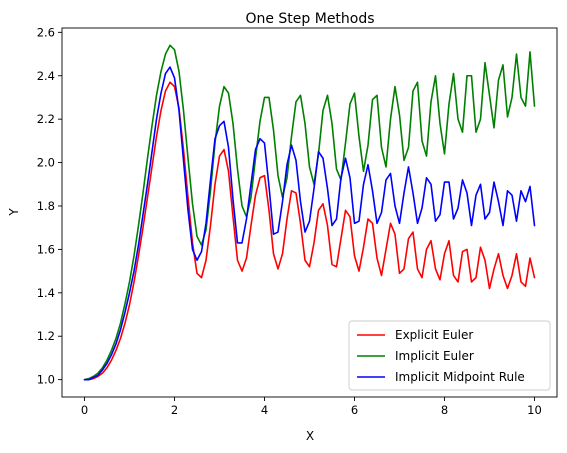 This screenshot has width=567, height=453. I want to click on y-axis: 1.0 1.2 1.4 1.6 1.8 2.0 2.2 2.4 2.6, so click(49, 206).